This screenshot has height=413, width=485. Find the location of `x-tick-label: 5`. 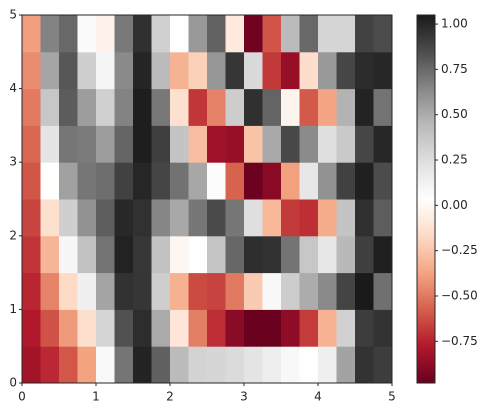

x-tick-label: 5 is located at coordinates (392, 397).